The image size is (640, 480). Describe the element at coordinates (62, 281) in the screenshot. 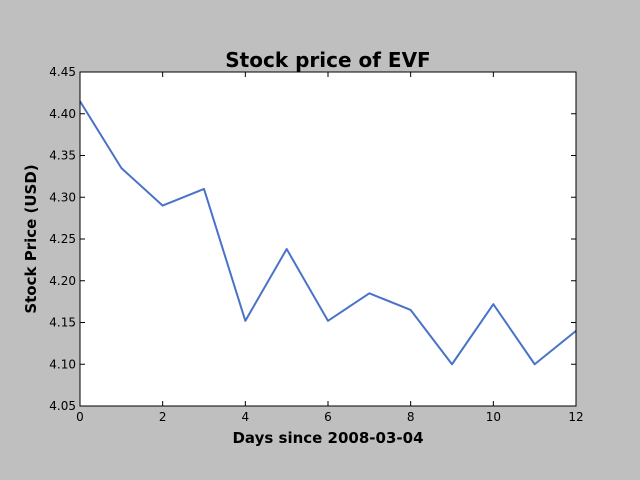

I see `y-tick-label: 4.20` at that location.